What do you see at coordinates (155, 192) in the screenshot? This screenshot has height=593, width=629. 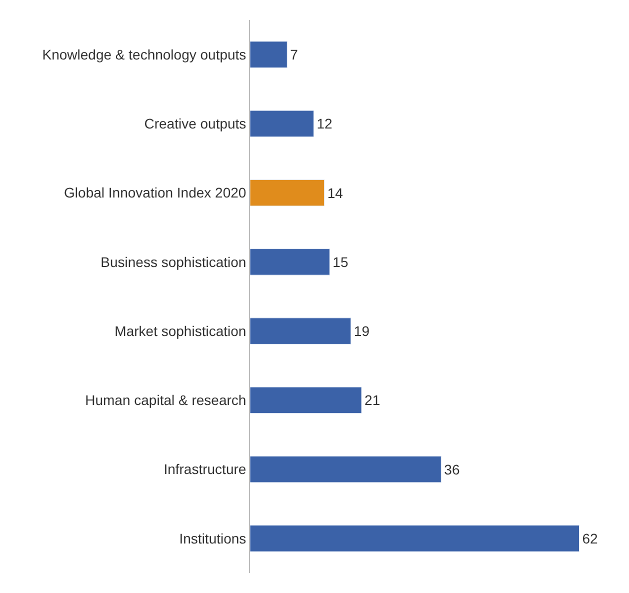 I see `y-tick-label: Global Innovation Index 2020` at bounding box center [155, 192].